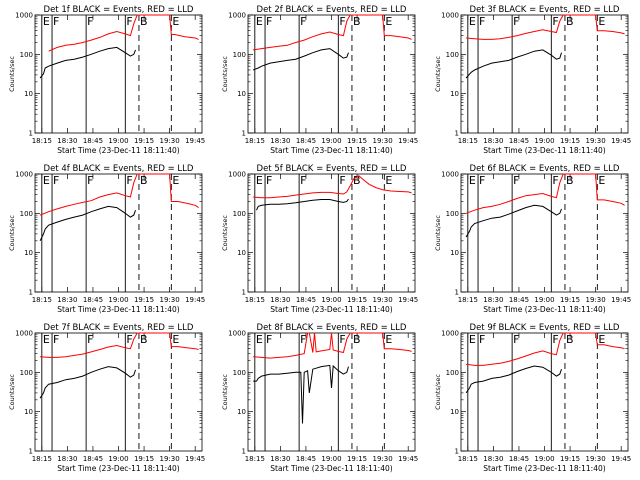  I want to click on panel-title: Det 8f BLACK = Events, RED = LLD, so click(332, 328).